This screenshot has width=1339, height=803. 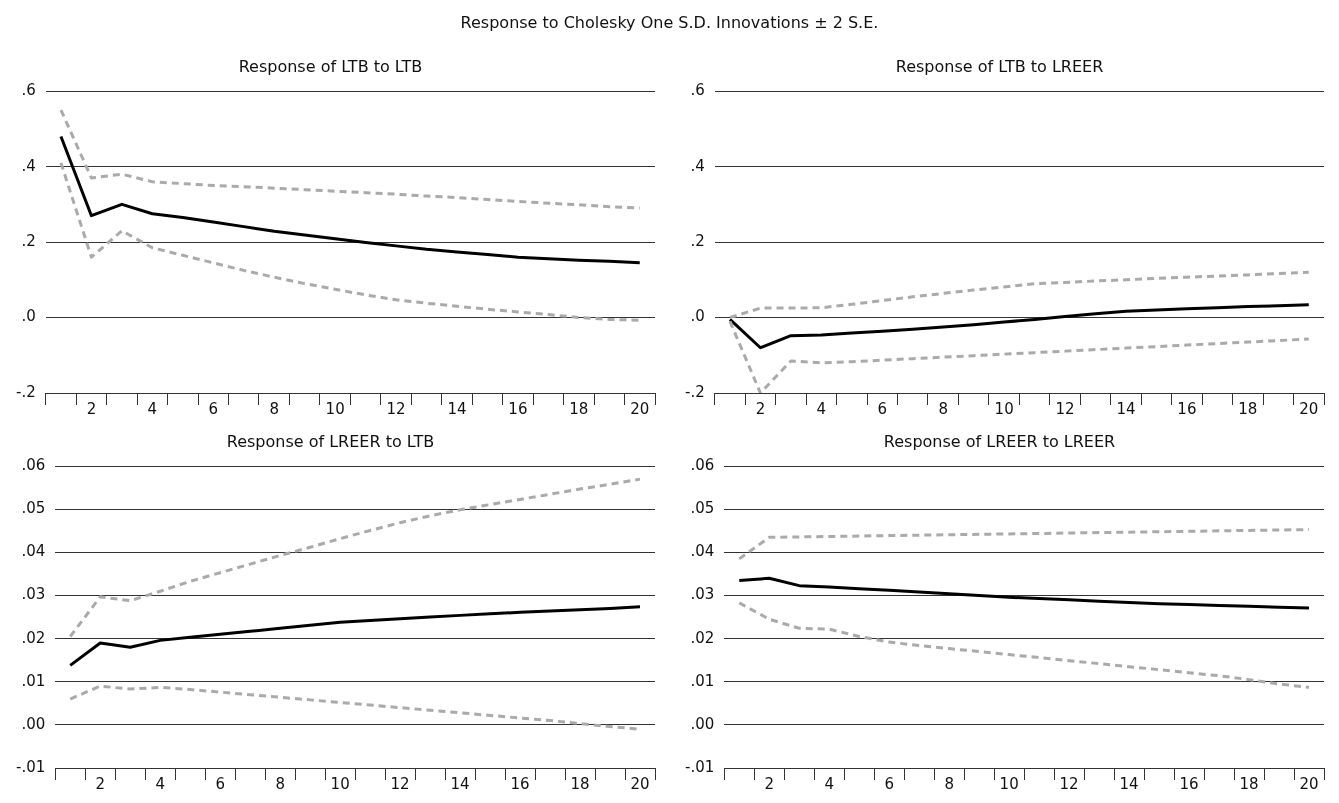 What do you see at coordinates (330, 441) in the screenshot?
I see `chart-title: Response of LREER to LTB` at bounding box center [330, 441].